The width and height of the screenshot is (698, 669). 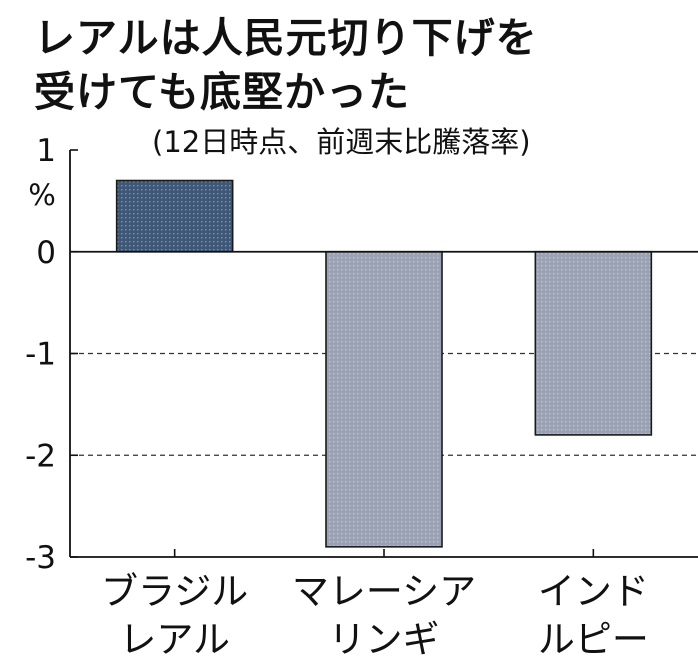 I want to click on category-label: マレーシア, so click(x=384, y=591).